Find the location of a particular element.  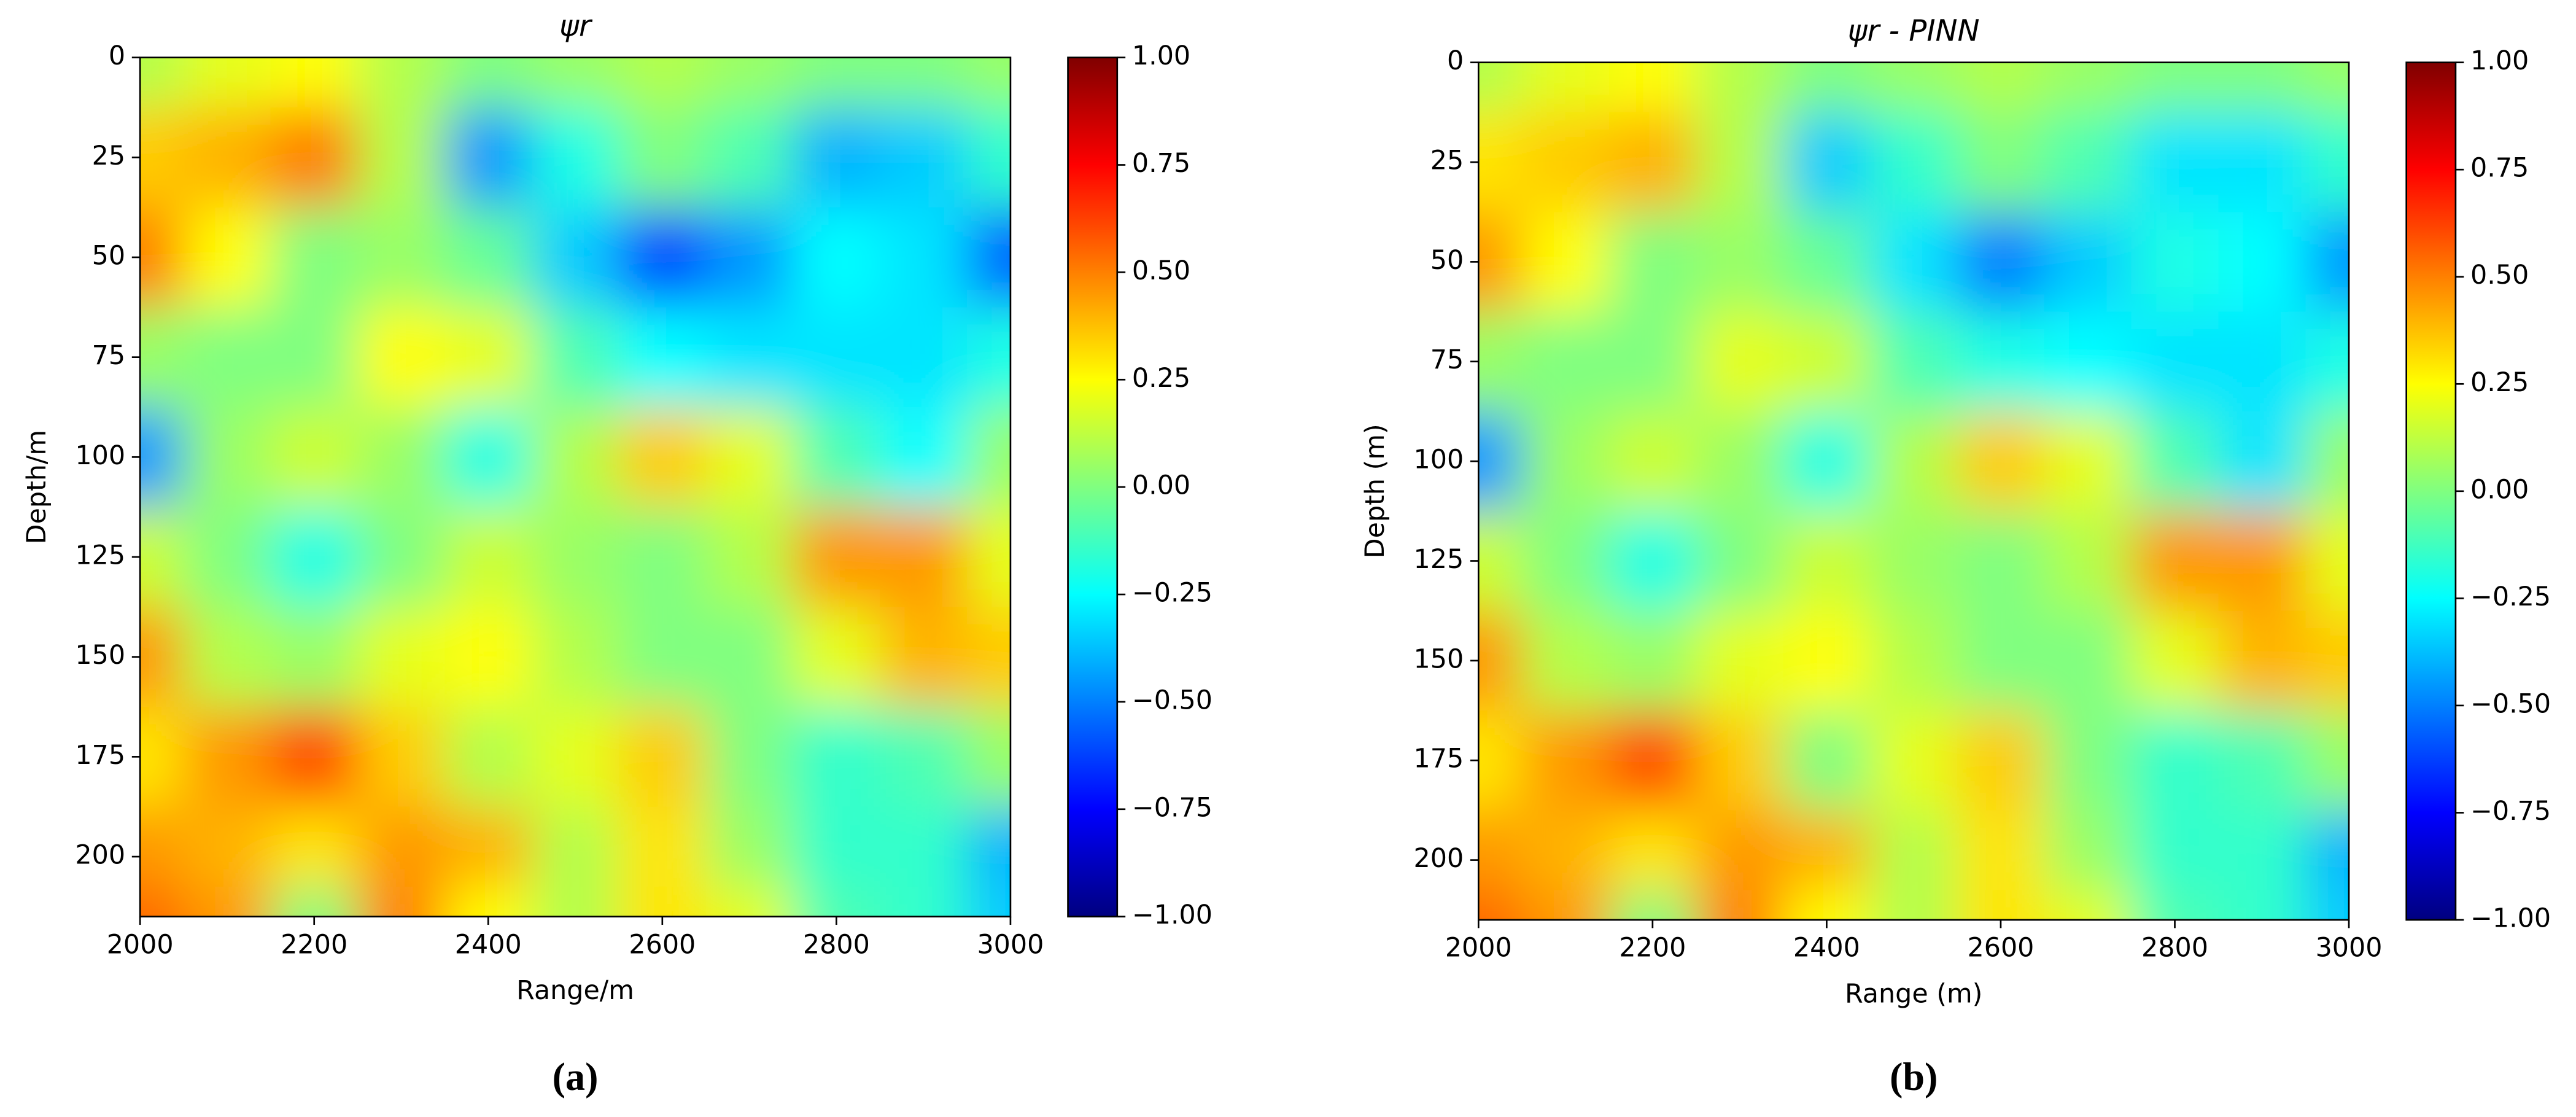

x-tick-label: 2000 is located at coordinates (140, 944).